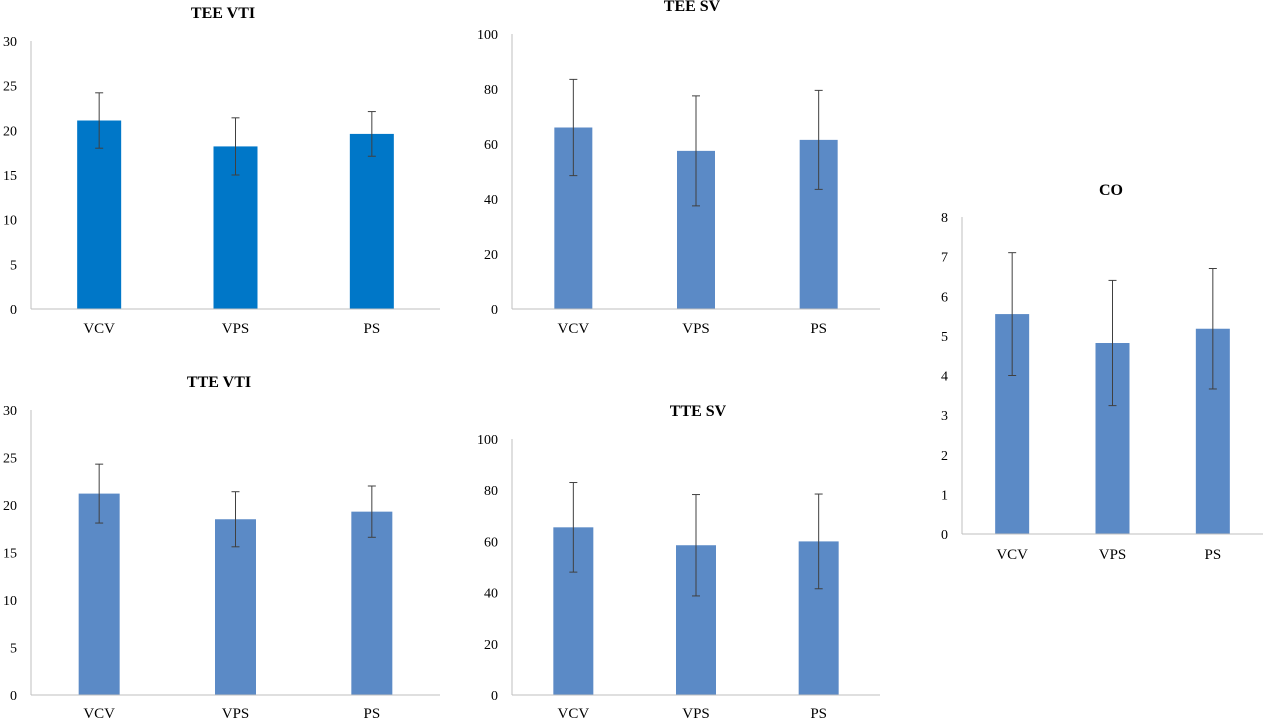 The height and width of the screenshot is (719, 1280). Describe the element at coordinates (944, 258) in the screenshot. I see `y-tick-label: 7` at that location.